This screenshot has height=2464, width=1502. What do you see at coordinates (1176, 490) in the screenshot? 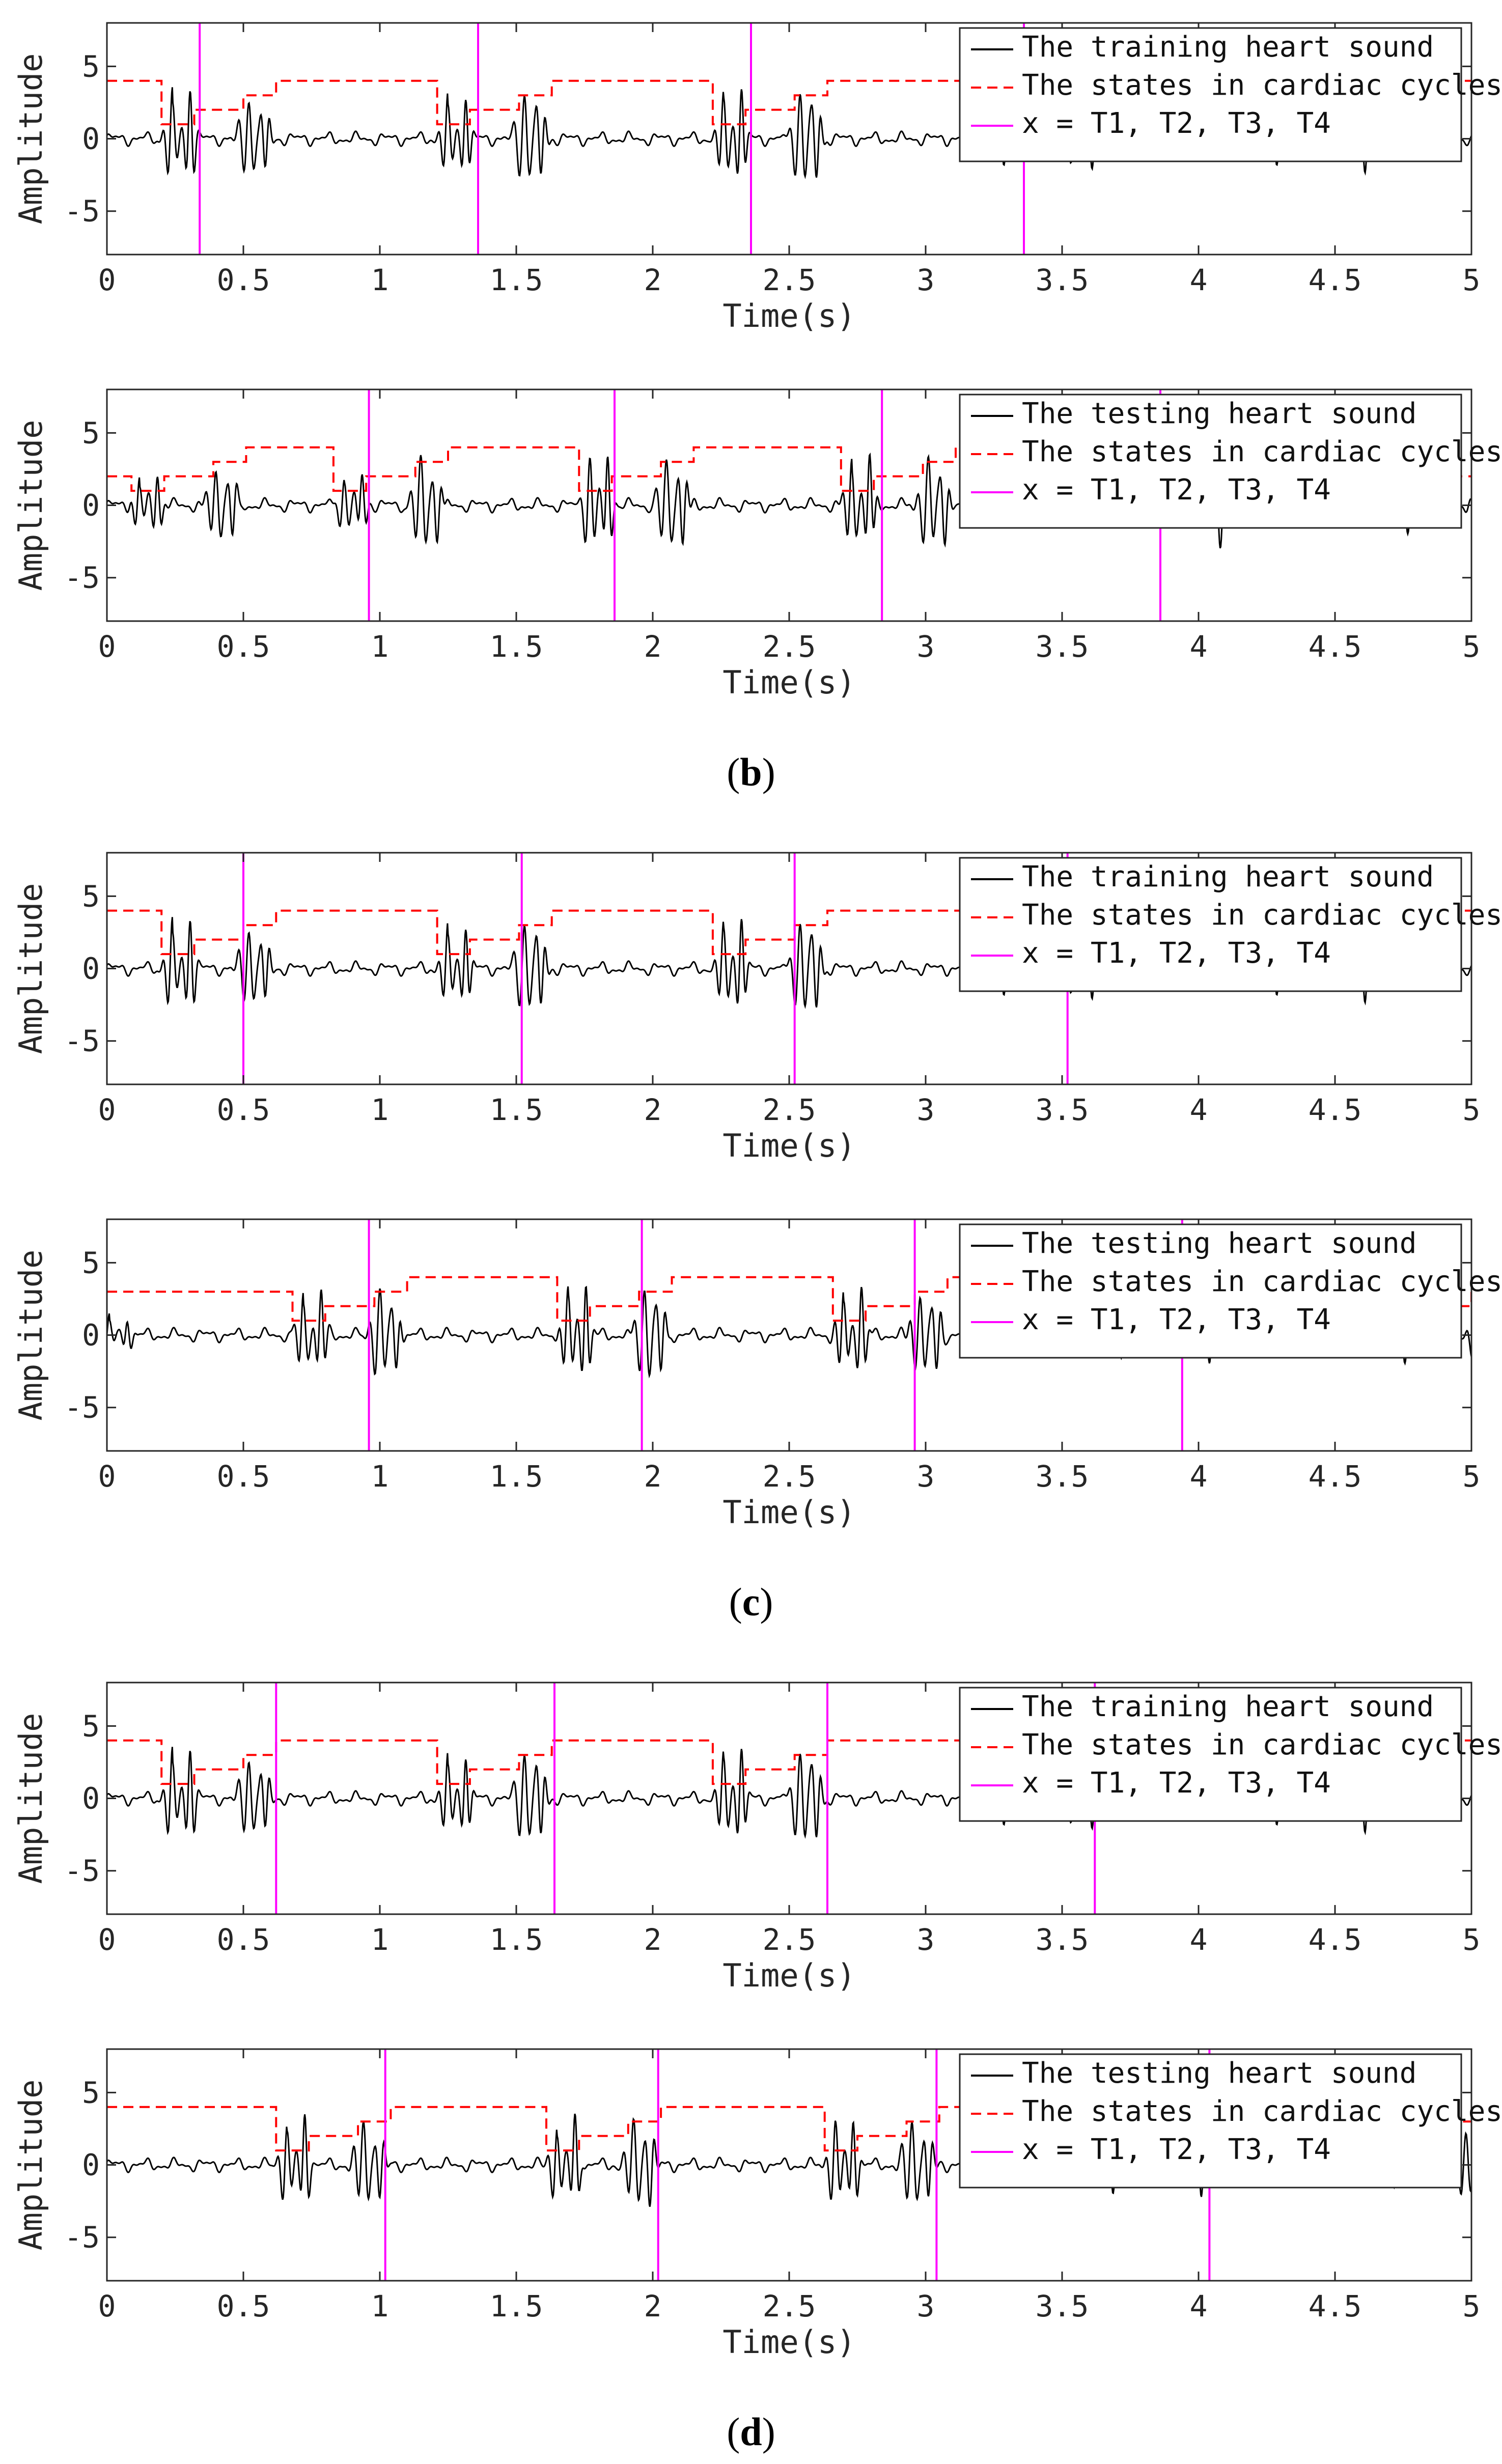
I see `panel-b-testing-legend-markers-label: x = T1, T2, T3, T4` at bounding box center [1176, 490].